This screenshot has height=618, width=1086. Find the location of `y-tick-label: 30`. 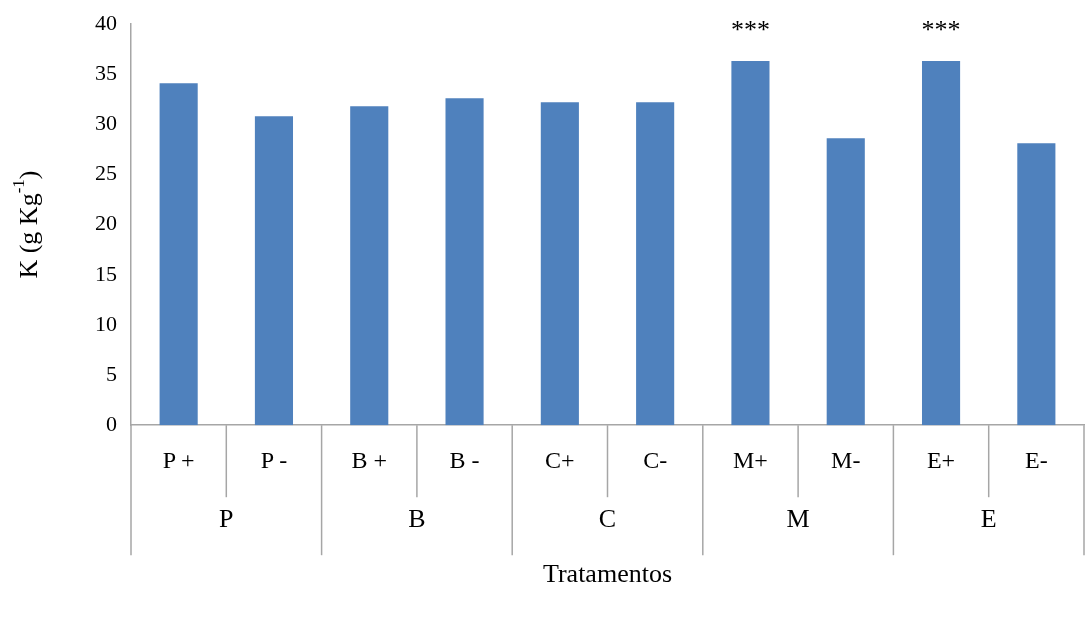

y-tick-label: 30 is located at coordinates (106, 123).